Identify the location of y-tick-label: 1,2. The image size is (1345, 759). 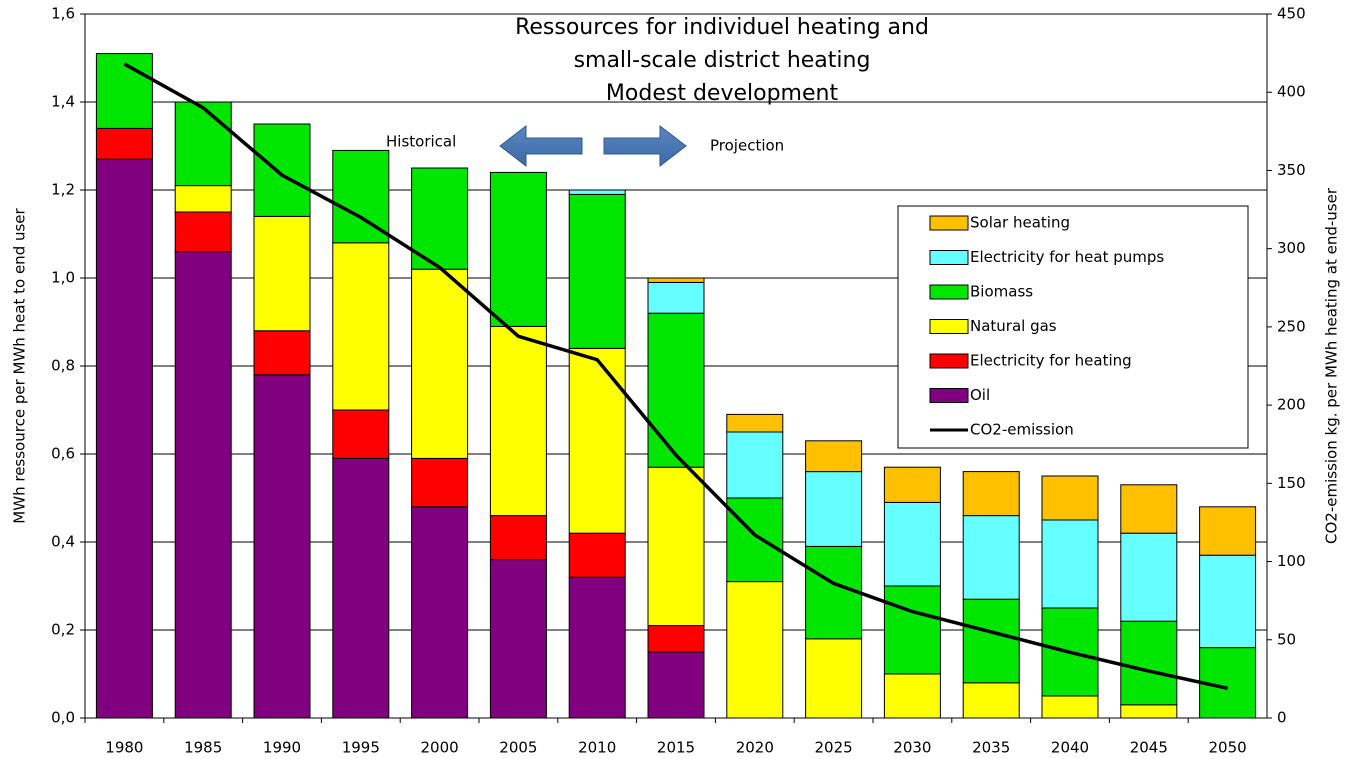
(63, 190).